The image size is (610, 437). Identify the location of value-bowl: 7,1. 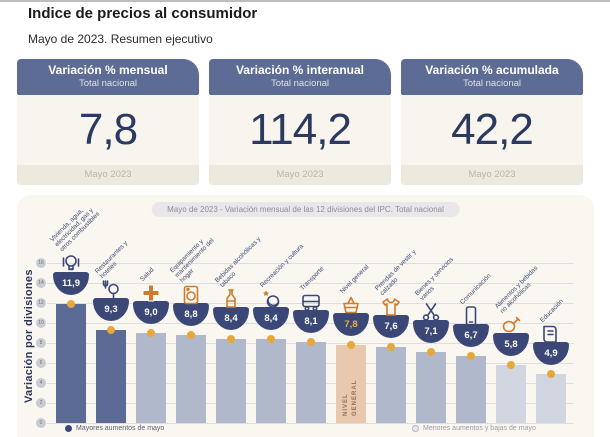
(431, 331).